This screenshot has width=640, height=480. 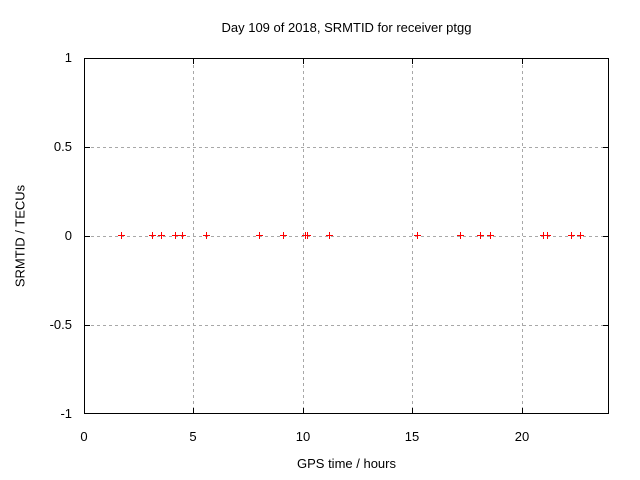 What do you see at coordinates (68, 235) in the screenshot?
I see `y-tick-label: 0` at bounding box center [68, 235].